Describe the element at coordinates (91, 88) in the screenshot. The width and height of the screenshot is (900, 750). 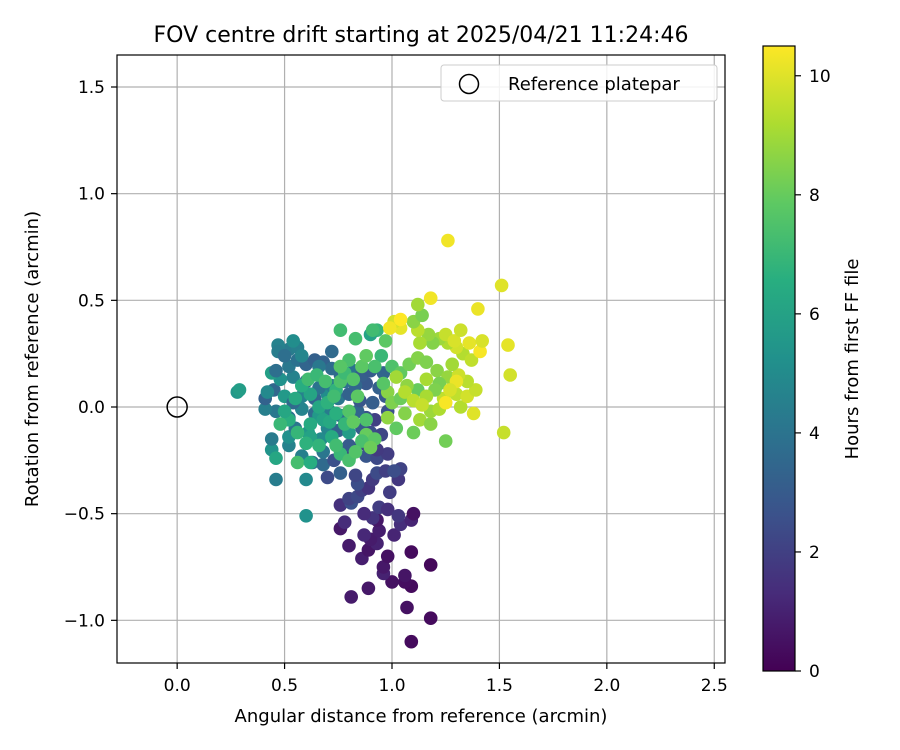
I see `y-tick-label: 1.5` at that location.